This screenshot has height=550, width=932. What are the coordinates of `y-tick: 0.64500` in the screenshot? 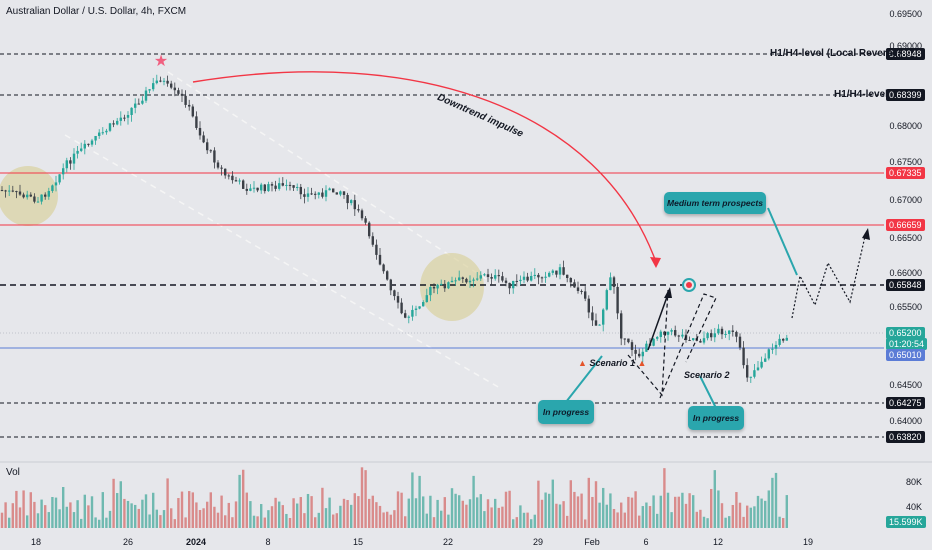 It's located at (905, 385).